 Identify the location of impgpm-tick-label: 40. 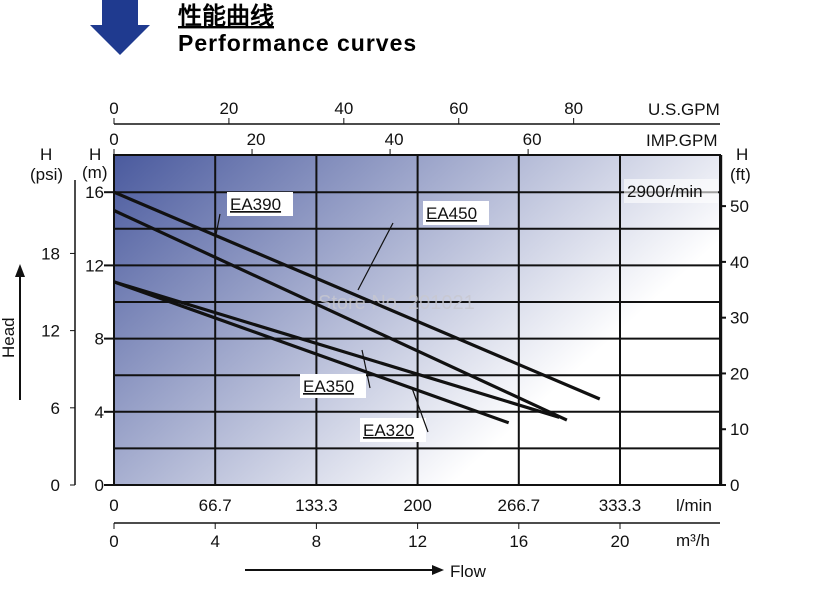
(394, 139).